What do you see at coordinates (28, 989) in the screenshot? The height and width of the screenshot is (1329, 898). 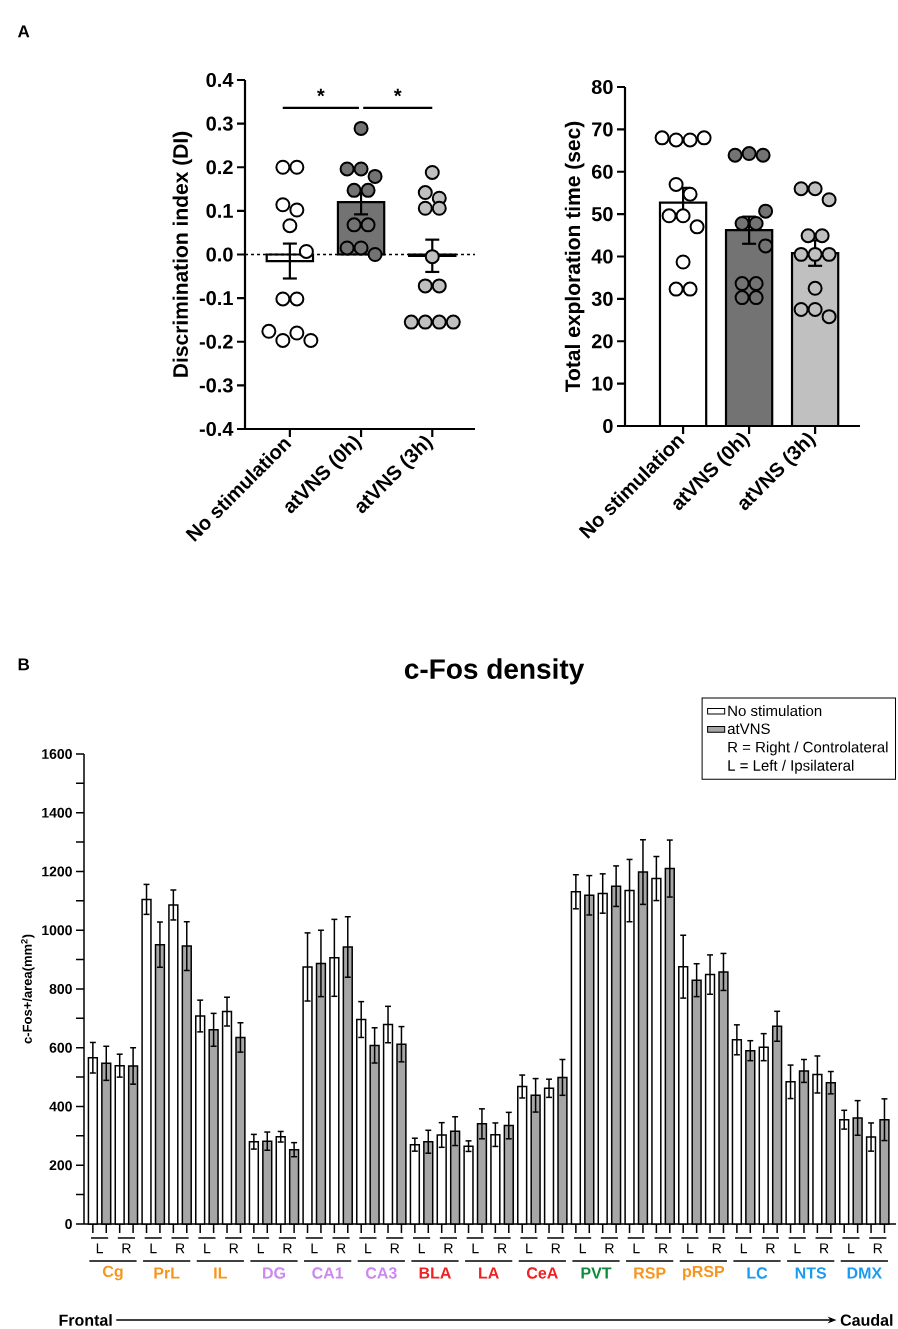 I see `y-axis-title: c-Fos+/area(mm$^{2}$)` at bounding box center [28, 989].